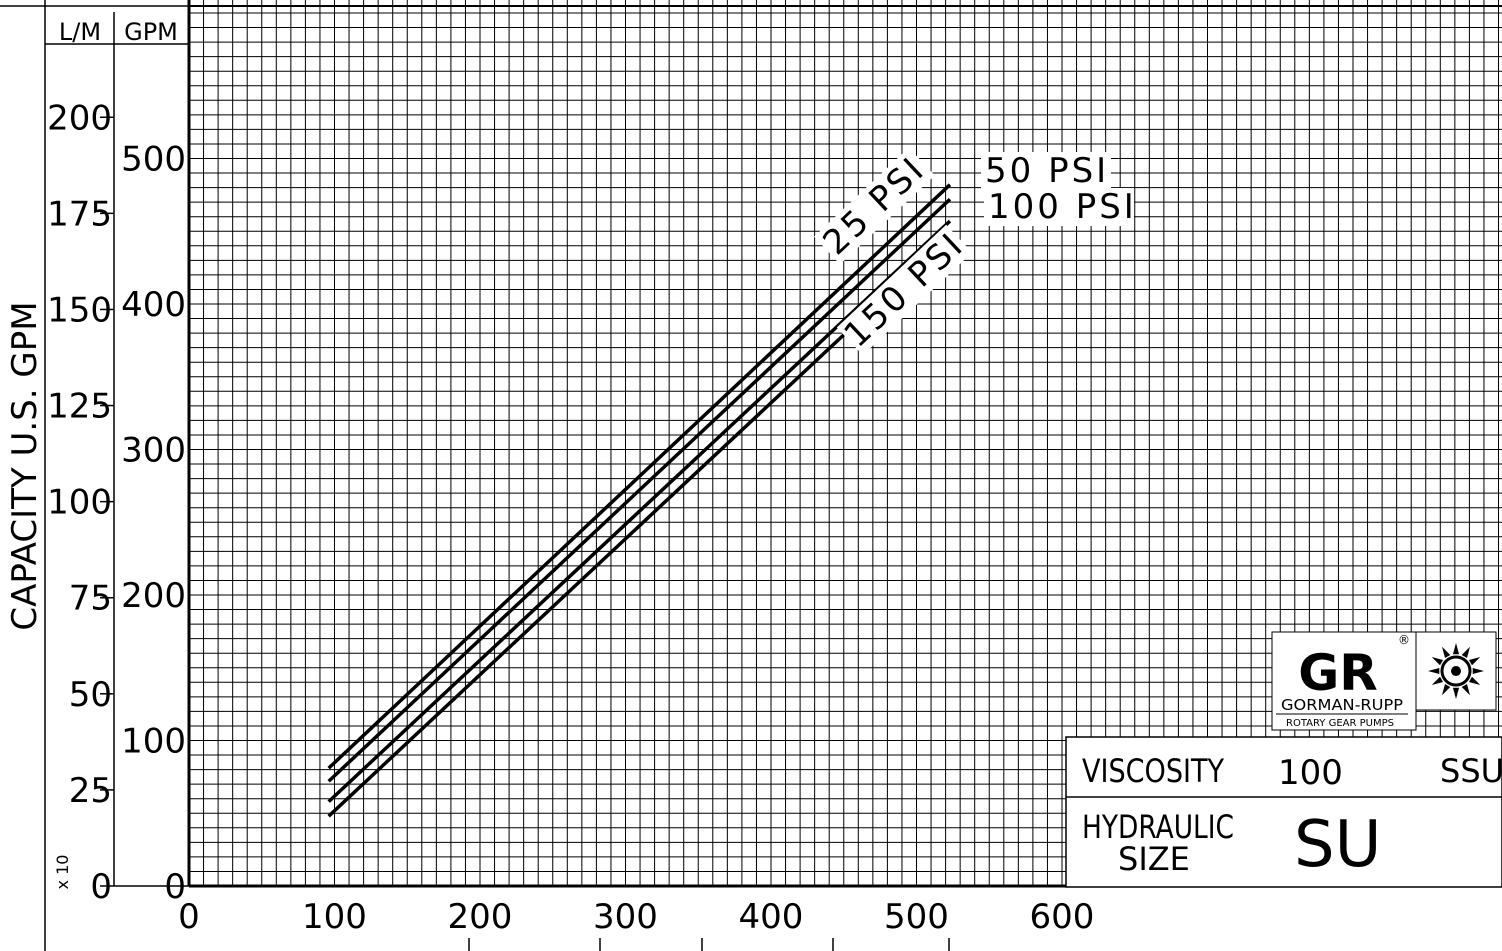 The image size is (1502, 951). I want to click on company-logo: GR ® GORMAN-RUPP ROTARY GEAR PUMPS, so click(1384, 681).